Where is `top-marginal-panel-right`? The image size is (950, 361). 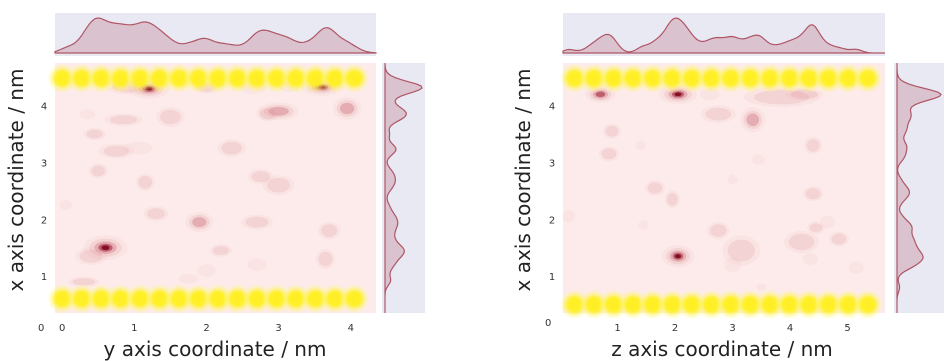
top-marginal-panel-right is located at coordinates (724, 34).